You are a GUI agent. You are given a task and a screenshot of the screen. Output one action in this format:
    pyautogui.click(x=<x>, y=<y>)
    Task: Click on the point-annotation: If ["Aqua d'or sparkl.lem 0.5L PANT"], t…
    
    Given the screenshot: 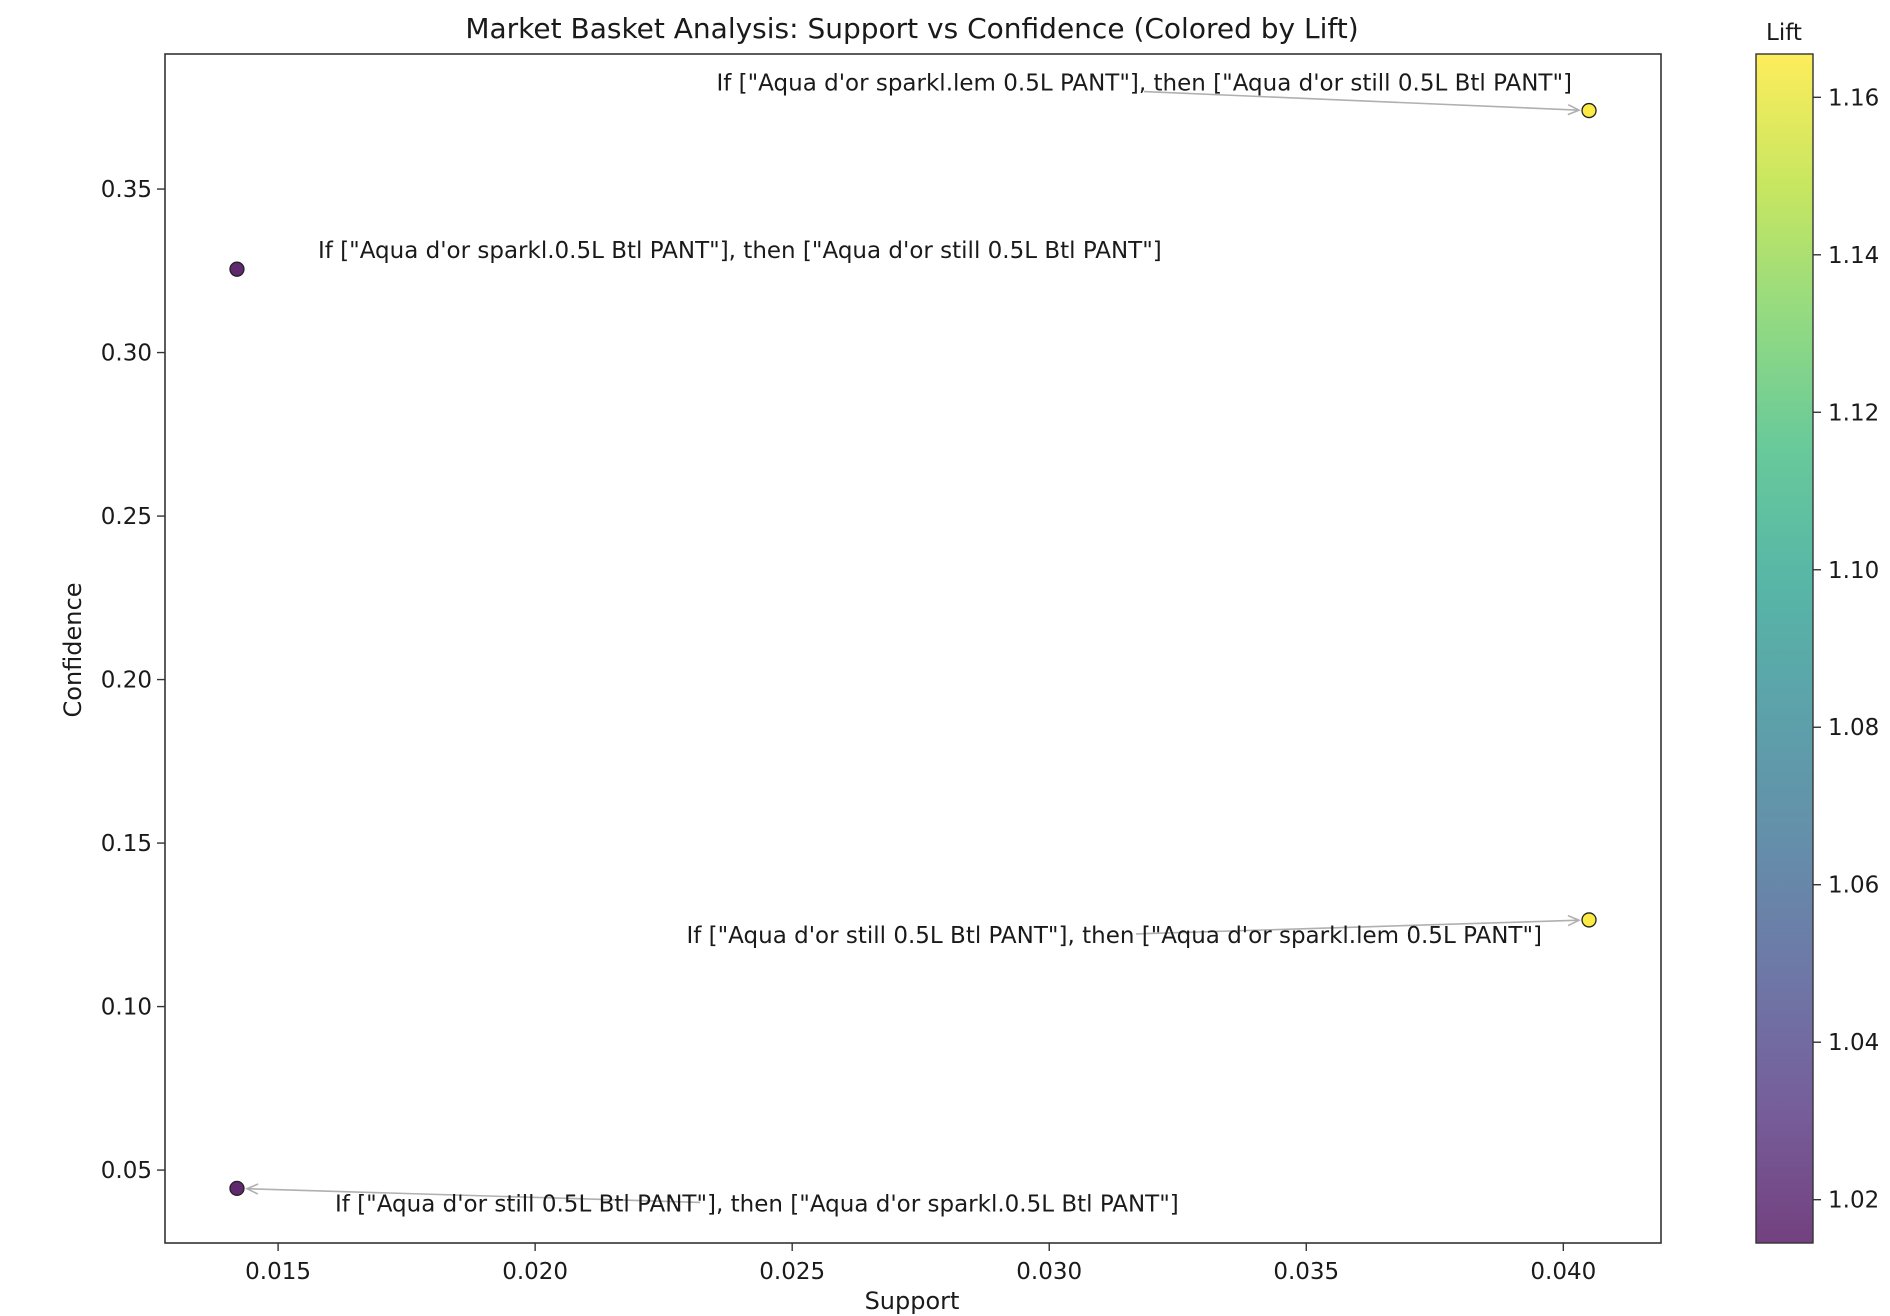 What is the action you would take?
    pyautogui.click(x=1144, y=84)
    